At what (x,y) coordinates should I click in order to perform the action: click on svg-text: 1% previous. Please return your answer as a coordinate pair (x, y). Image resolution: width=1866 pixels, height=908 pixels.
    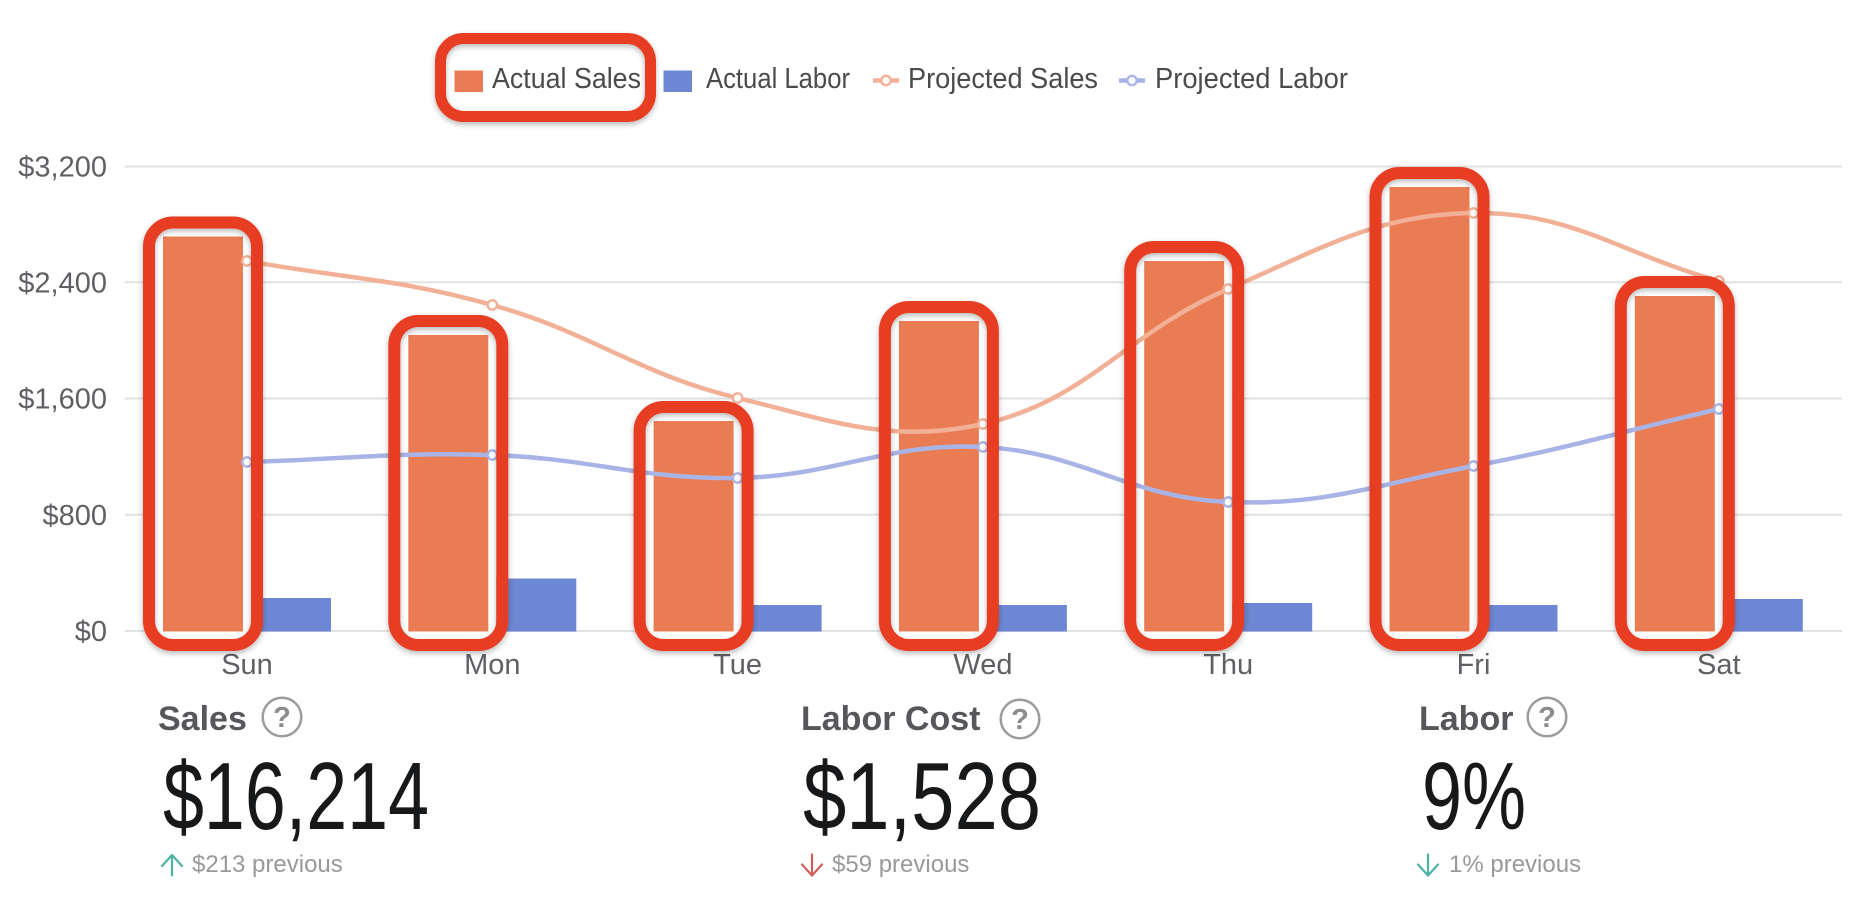
    Looking at the image, I should click on (1515, 864).